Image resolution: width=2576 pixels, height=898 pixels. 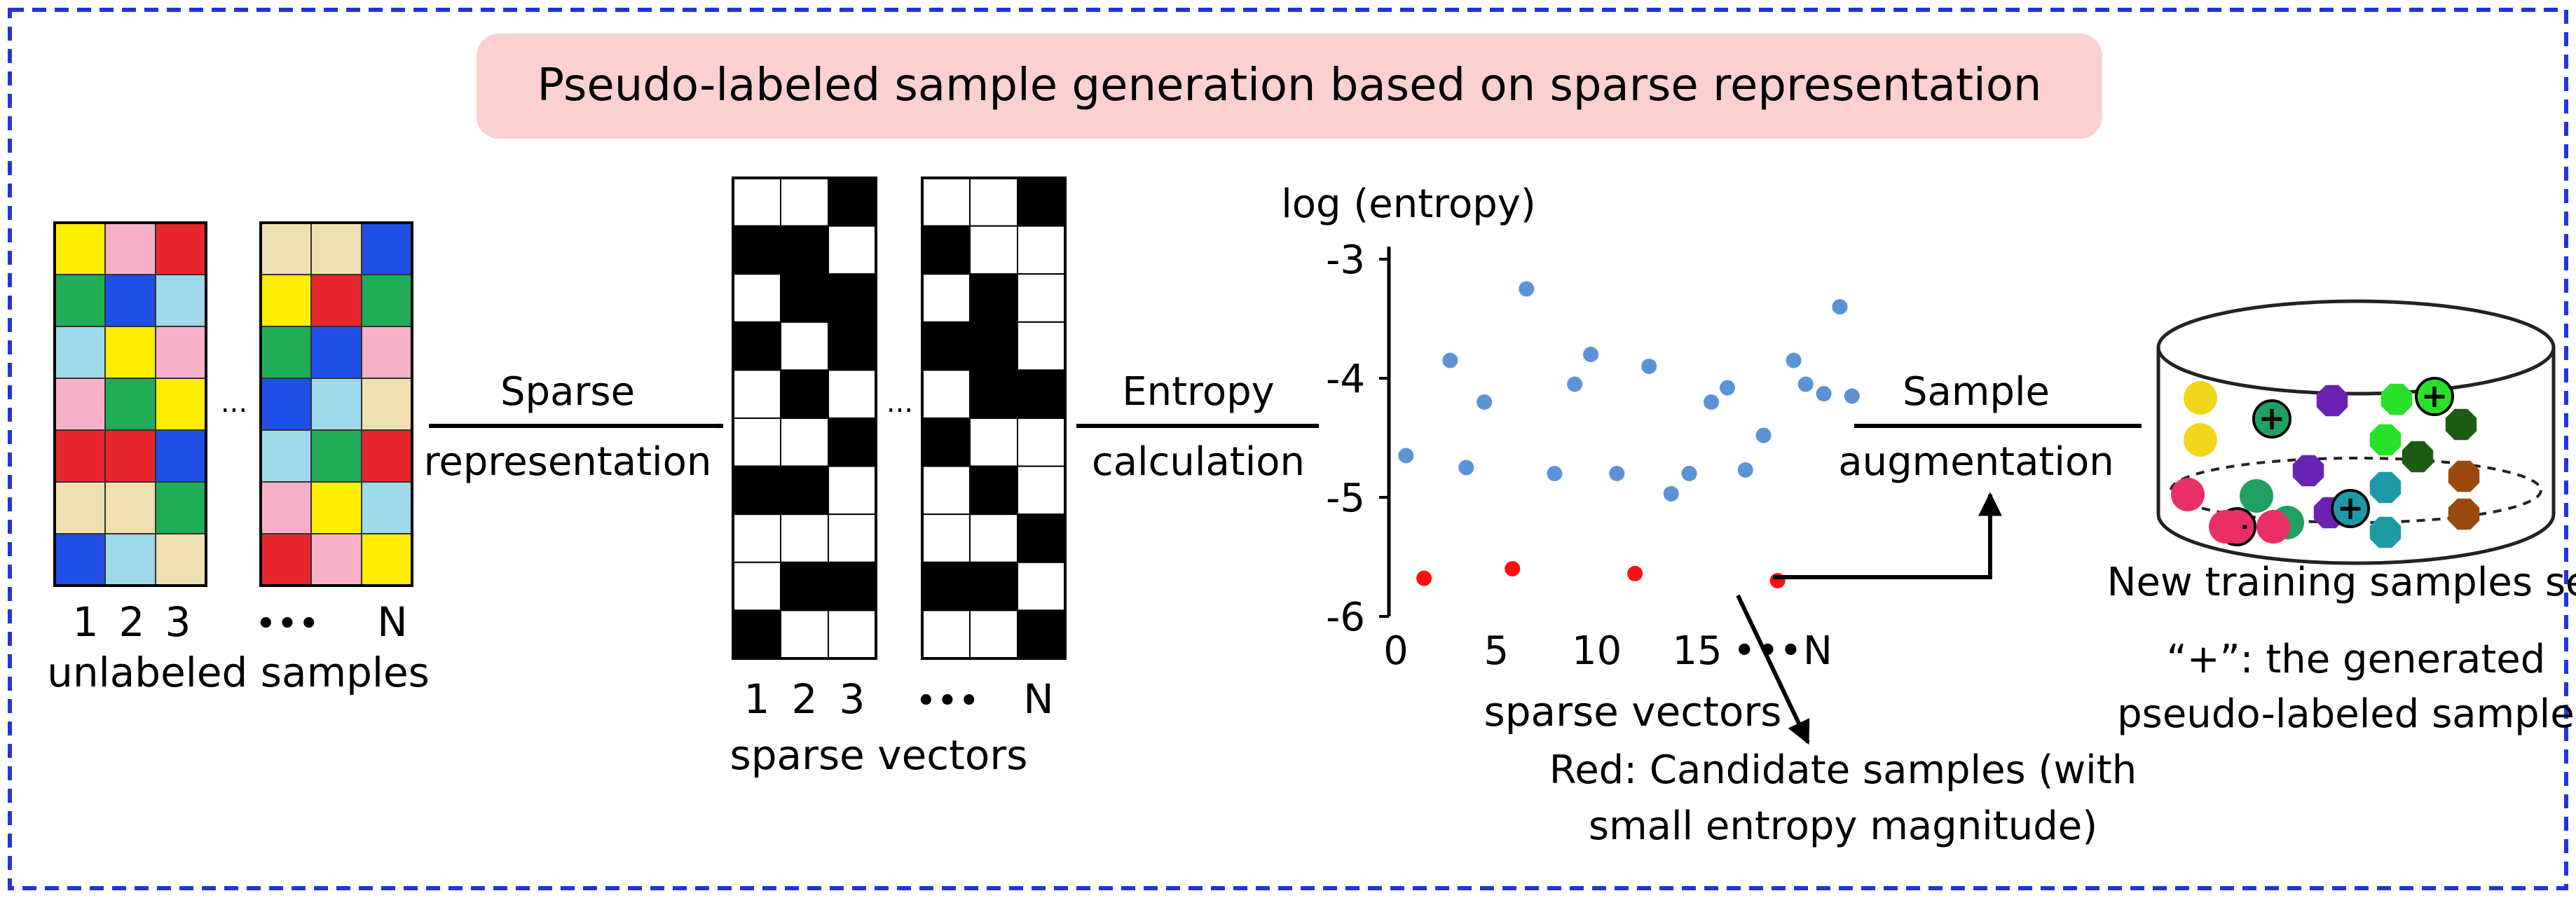 What do you see at coordinates (1629, 434) in the screenshot?
I see `chart-points` at bounding box center [1629, 434].